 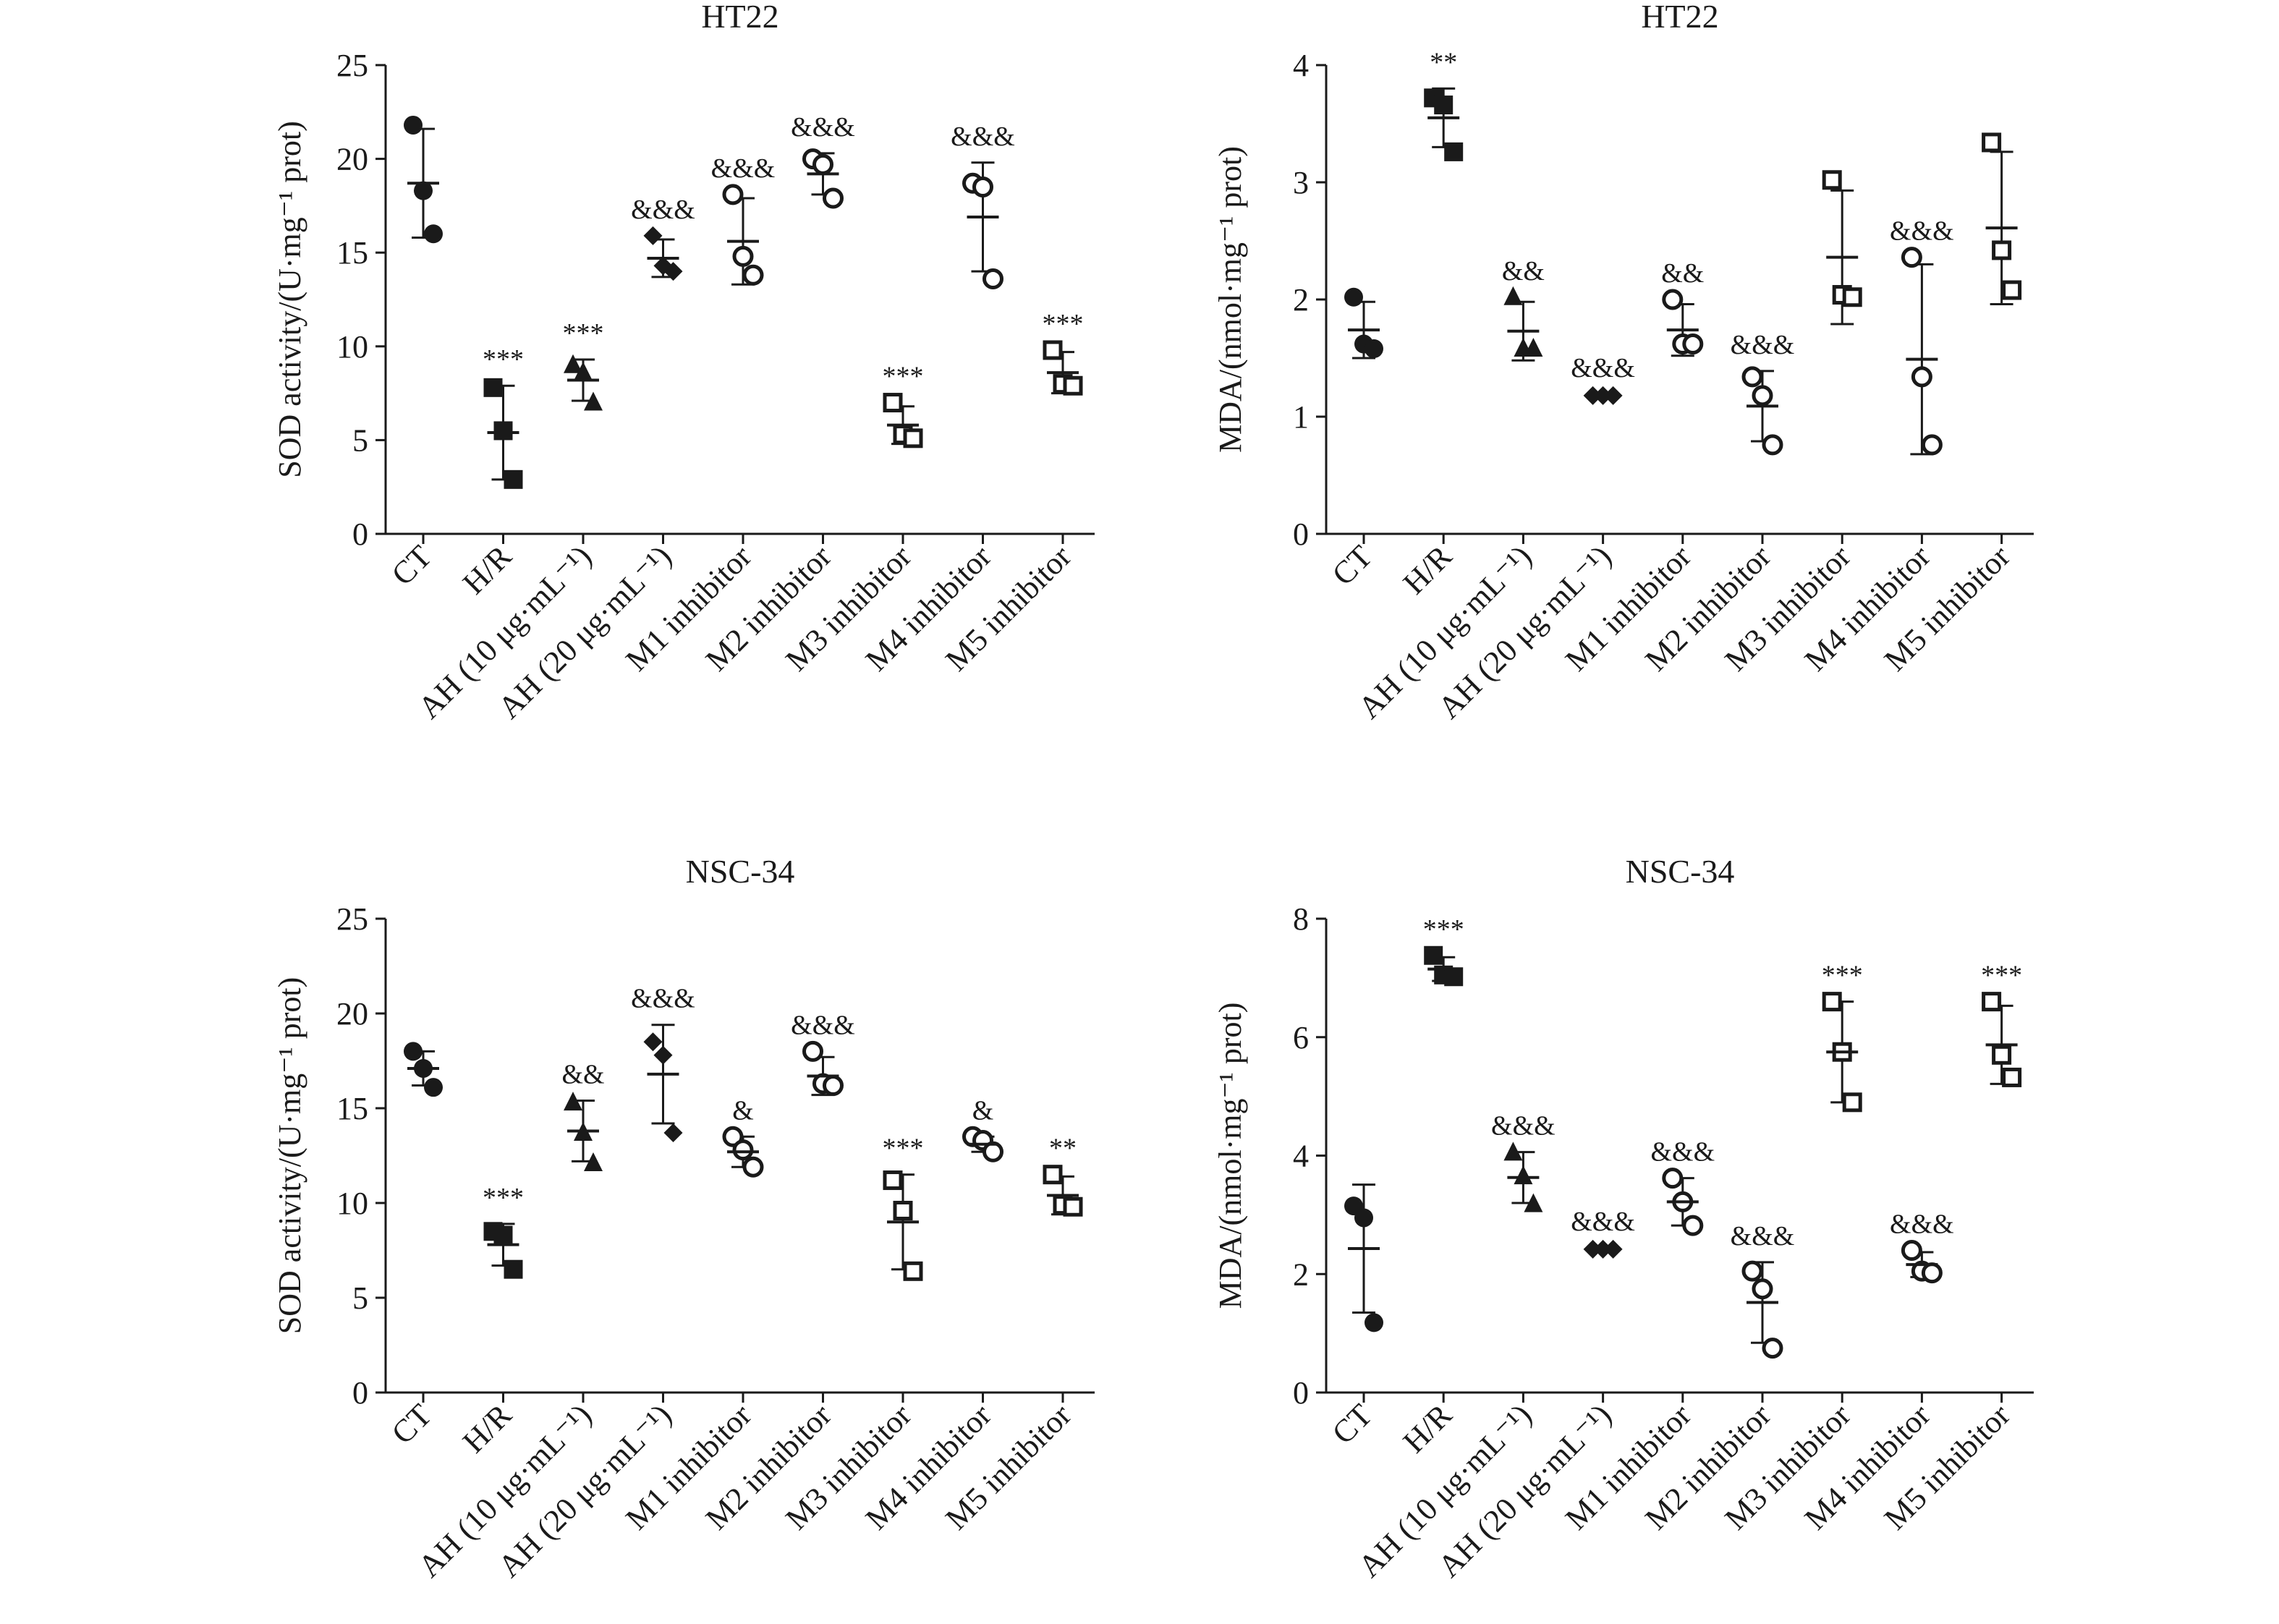 I want to click on y-tick-label: 10, so click(x=352, y=347).